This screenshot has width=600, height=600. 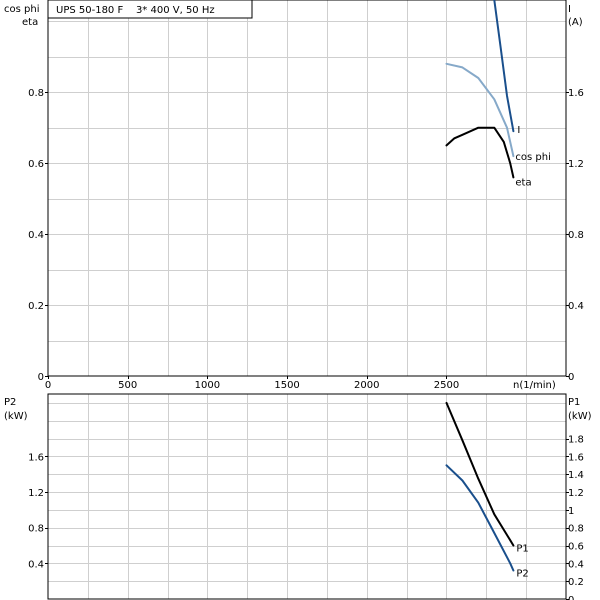 I want to click on left-axis-label-cosphi: cos phi, so click(x=21, y=9).